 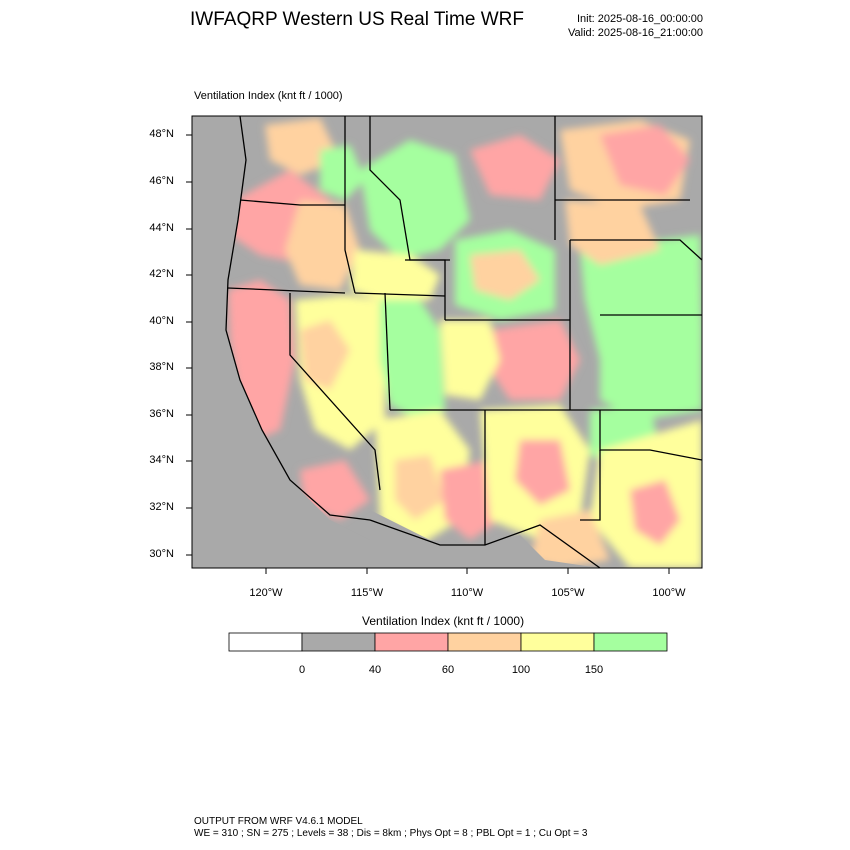 I want to click on field-yellow-id, so click(x=395, y=275).